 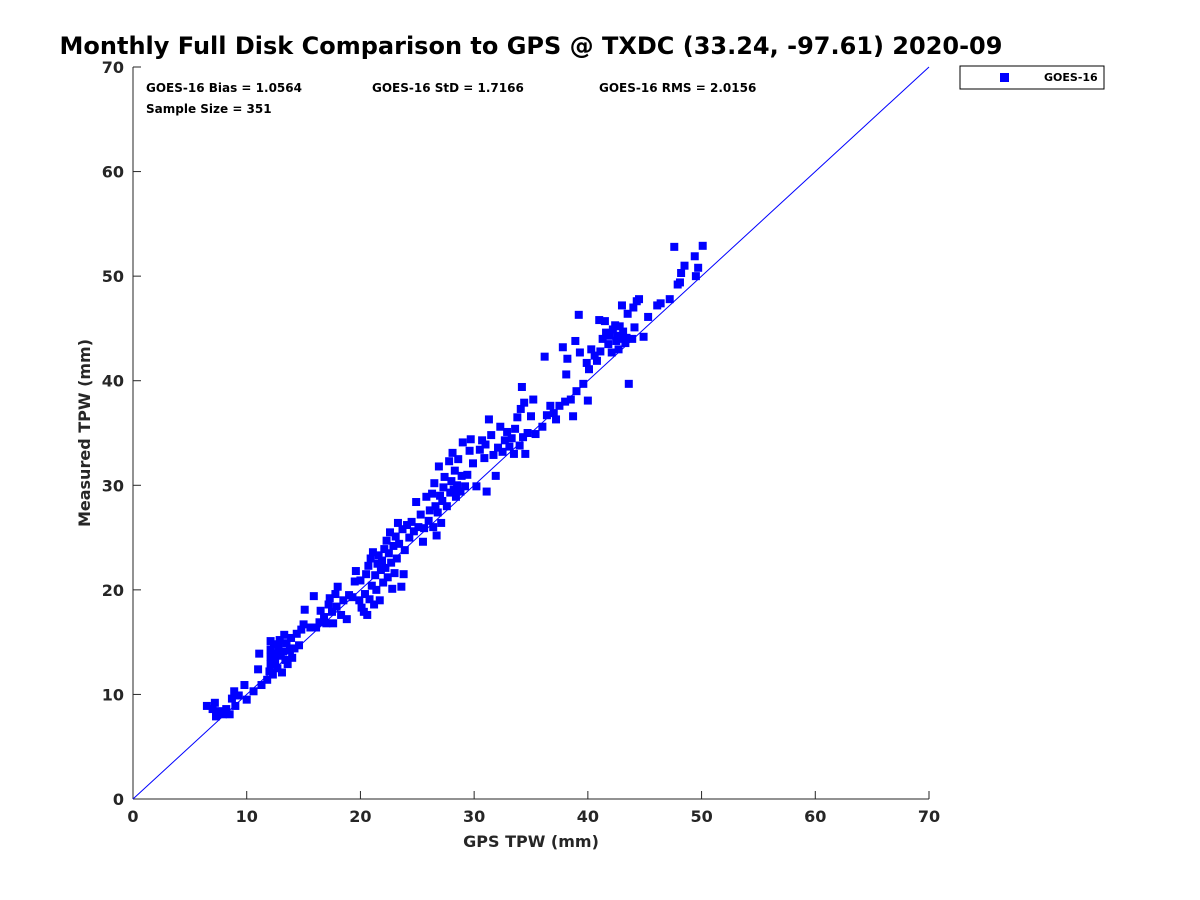 What do you see at coordinates (113, 381) in the screenshot?
I see `y-tick-label: 40` at bounding box center [113, 381].